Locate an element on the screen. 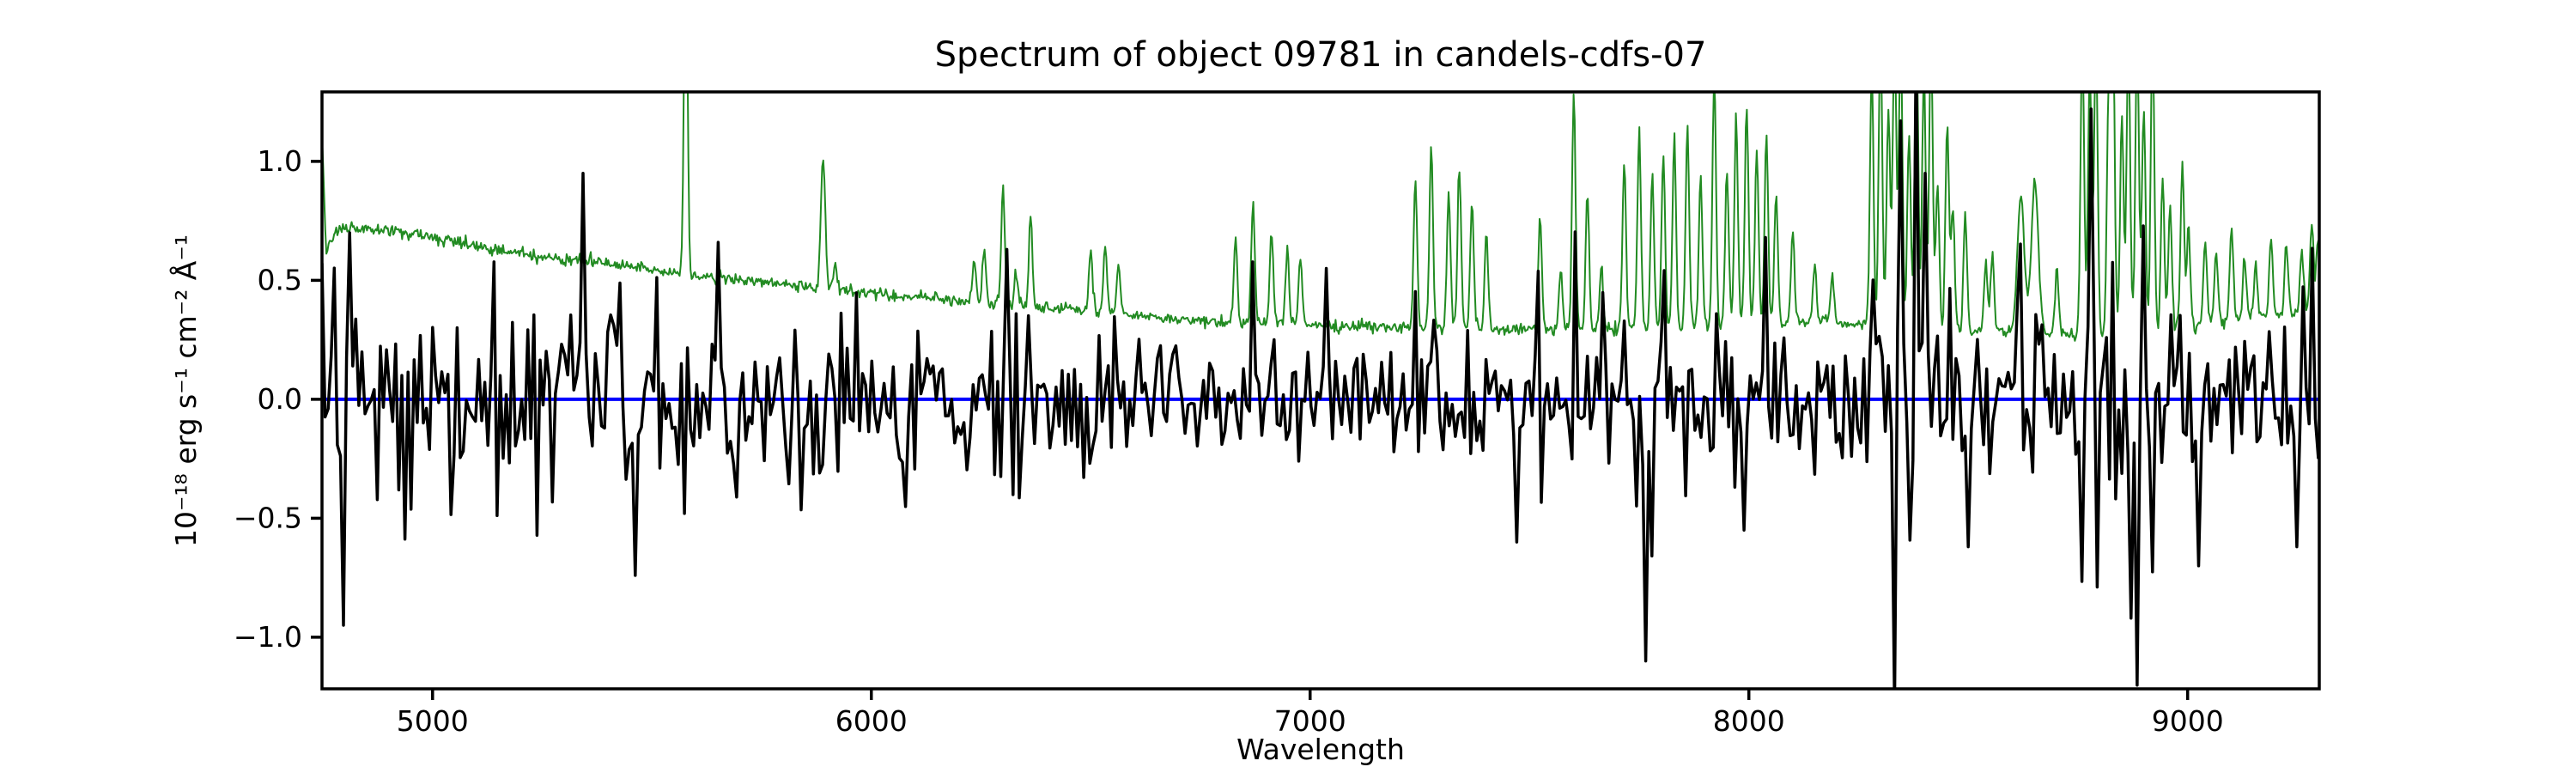  y-tick-label: 0.0 is located at coordinates (280, 399).